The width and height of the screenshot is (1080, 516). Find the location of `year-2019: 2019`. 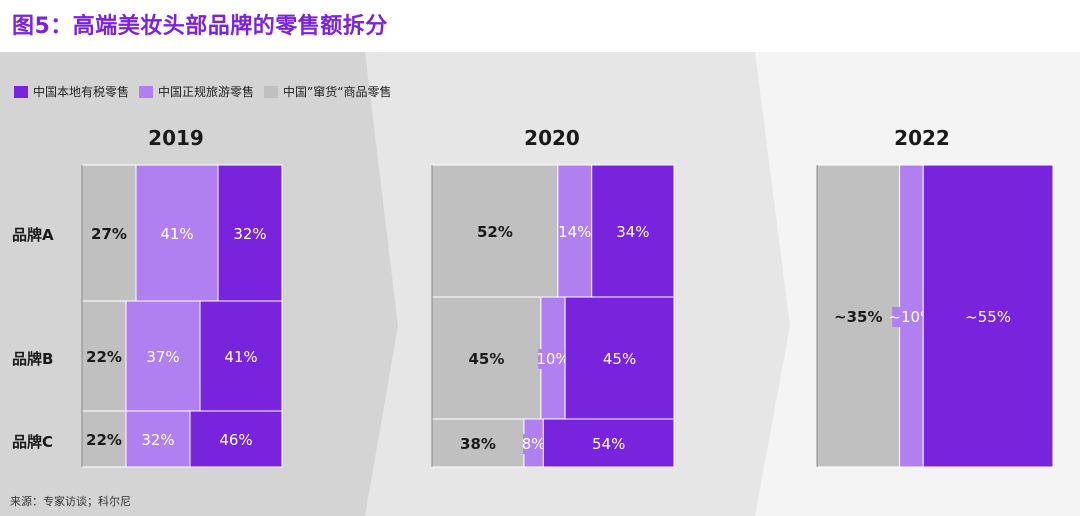

year-2019: 2019 is located at coordinates (176, 138).